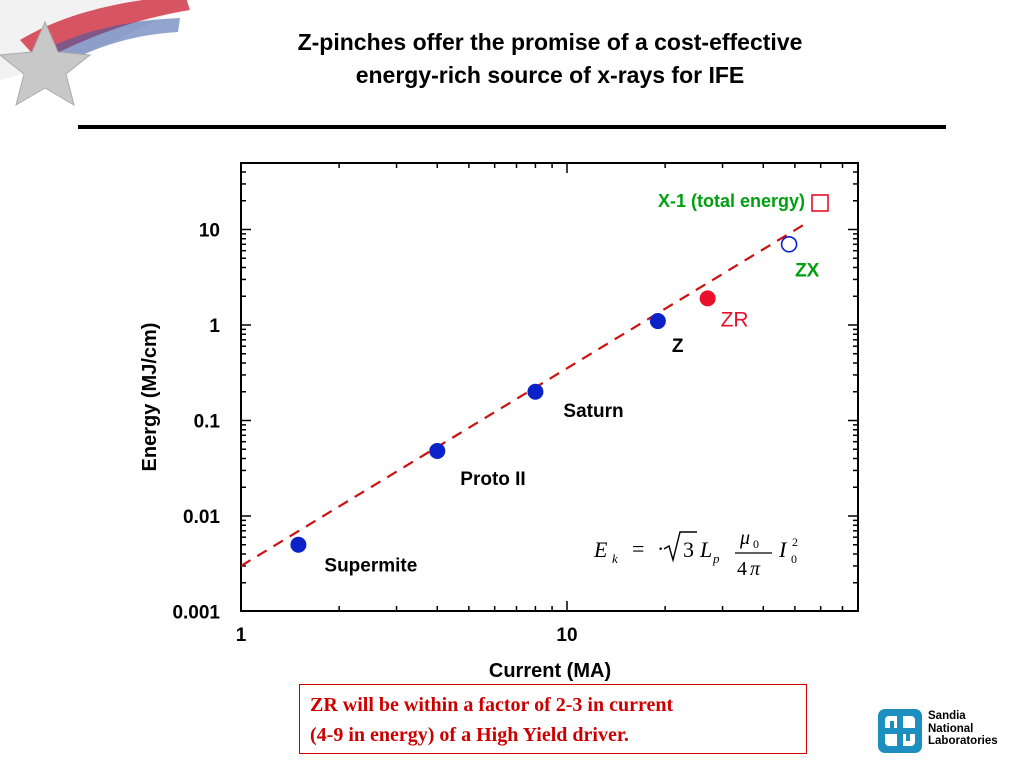  What do you see at coordinates (566, 635) in the screenshot?
I see `x-tick-label: 10` at bounding box center [566, 635].